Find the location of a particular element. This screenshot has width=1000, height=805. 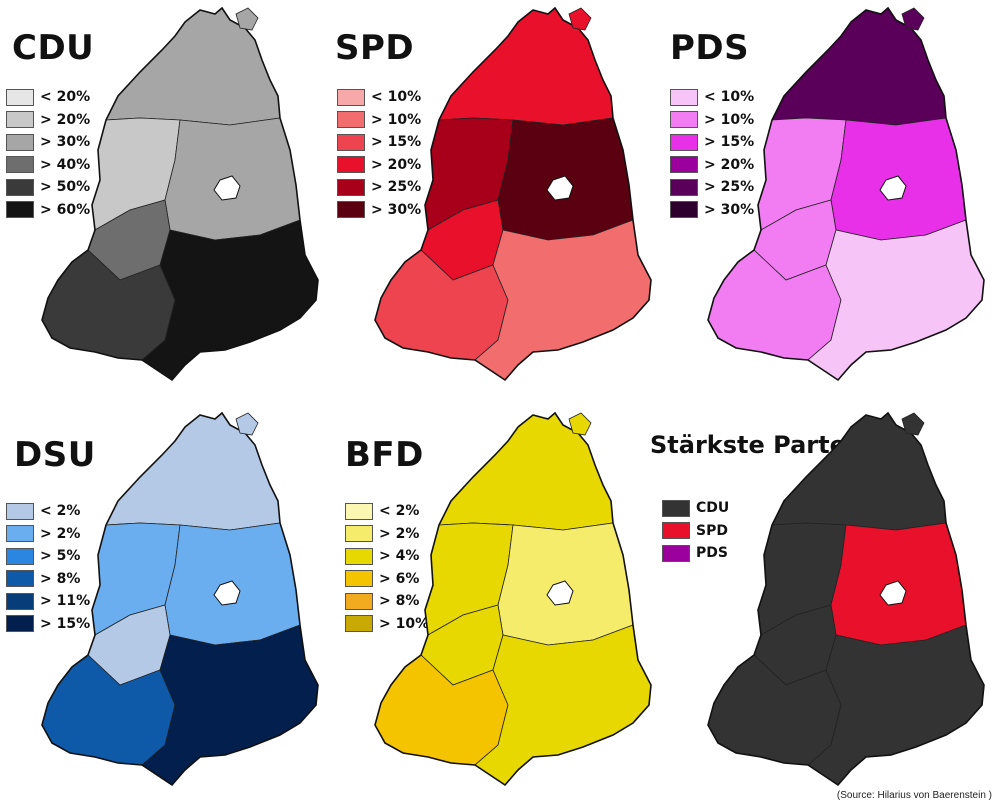

legend-label: > 11% is located at coordinates (65, 601).